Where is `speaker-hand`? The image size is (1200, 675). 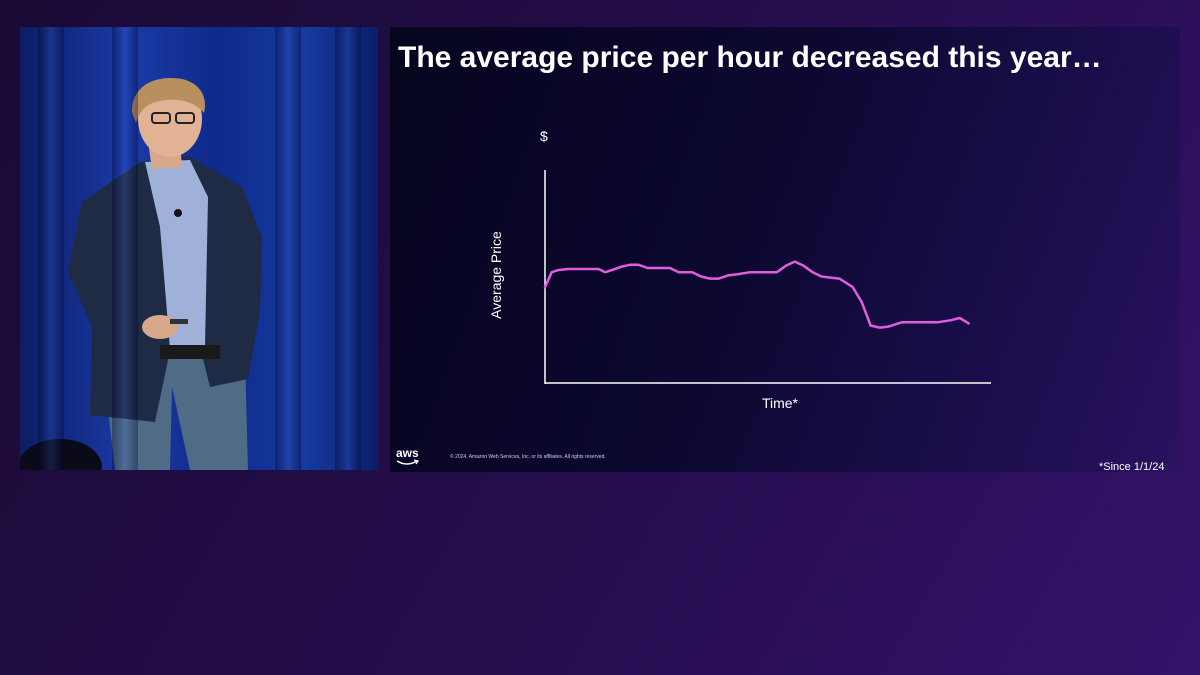
speaker-hand is located at coordinates (160, 327).